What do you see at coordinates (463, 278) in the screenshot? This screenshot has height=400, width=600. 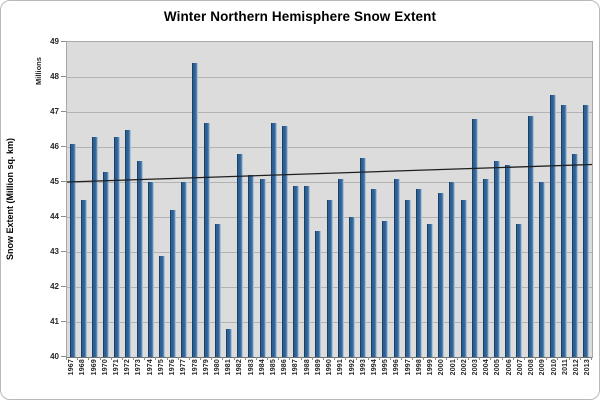 I see `bar-2002` at bounding box center [463, 278].